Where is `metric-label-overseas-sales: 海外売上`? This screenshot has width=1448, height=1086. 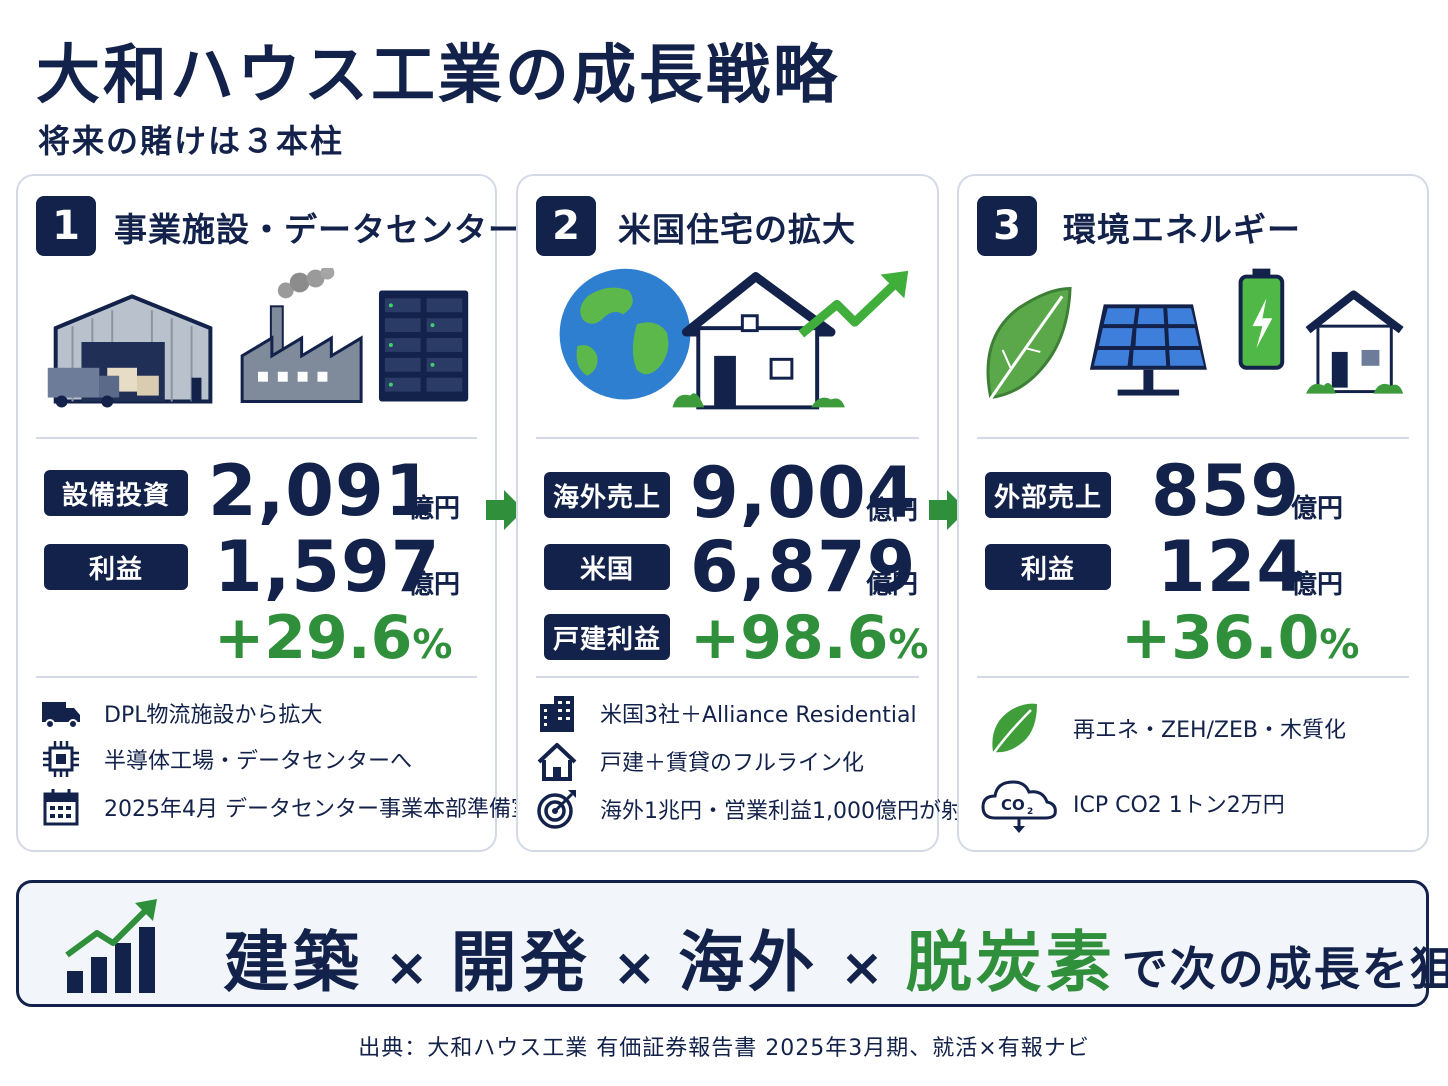 metric-label-overseas-sales: 海外売上 is located at coordinates (607, 495).